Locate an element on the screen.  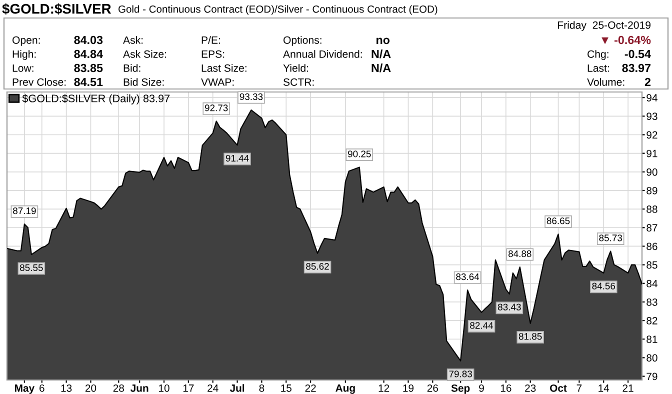
y-tick-label: 85 is located at coordinates (652, 265).